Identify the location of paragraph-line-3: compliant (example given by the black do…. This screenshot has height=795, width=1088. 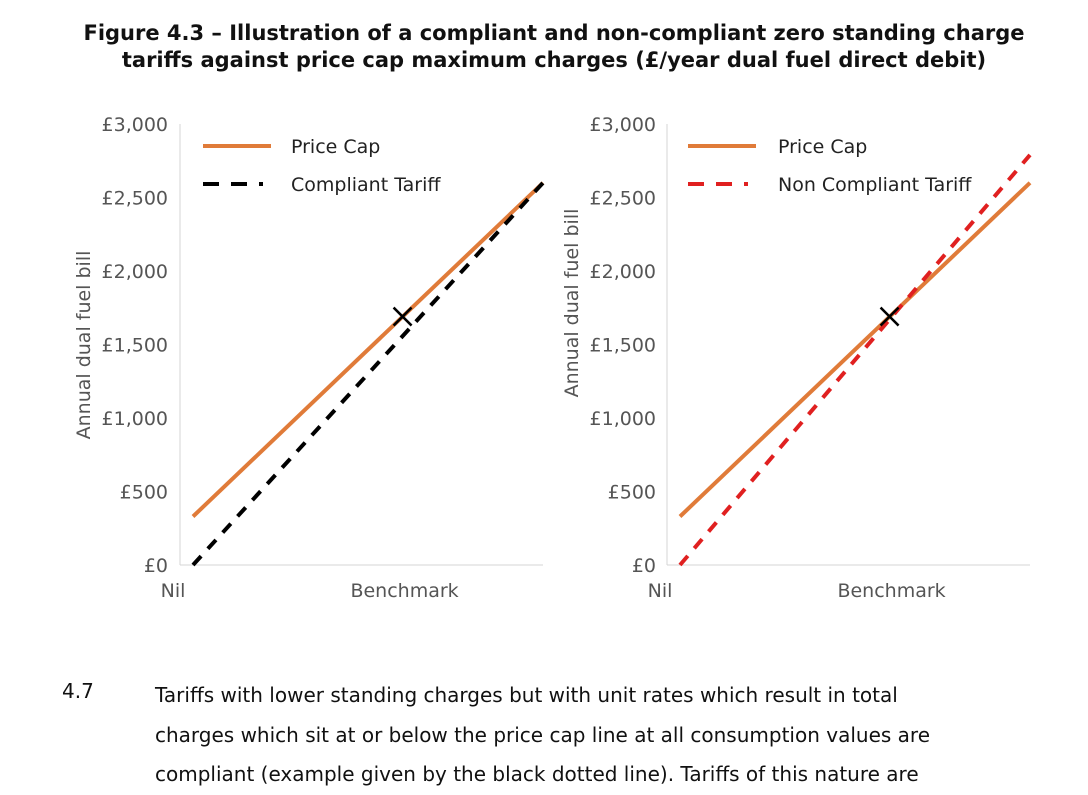
(537, 774).